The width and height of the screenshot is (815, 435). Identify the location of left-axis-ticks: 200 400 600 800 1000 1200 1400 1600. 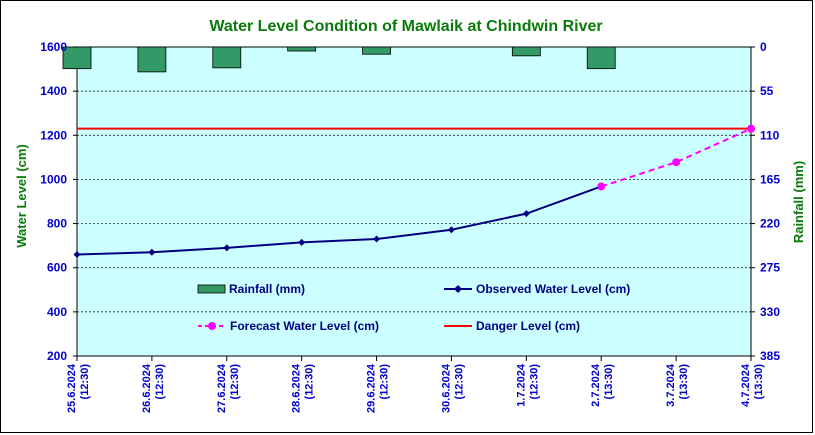
(58, 201).